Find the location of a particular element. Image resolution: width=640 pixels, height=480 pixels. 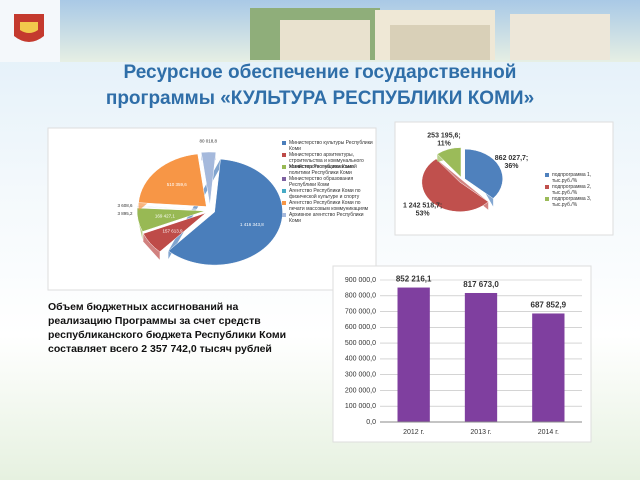

value-label: 157 613,9 is located at coordinates (173, 230).